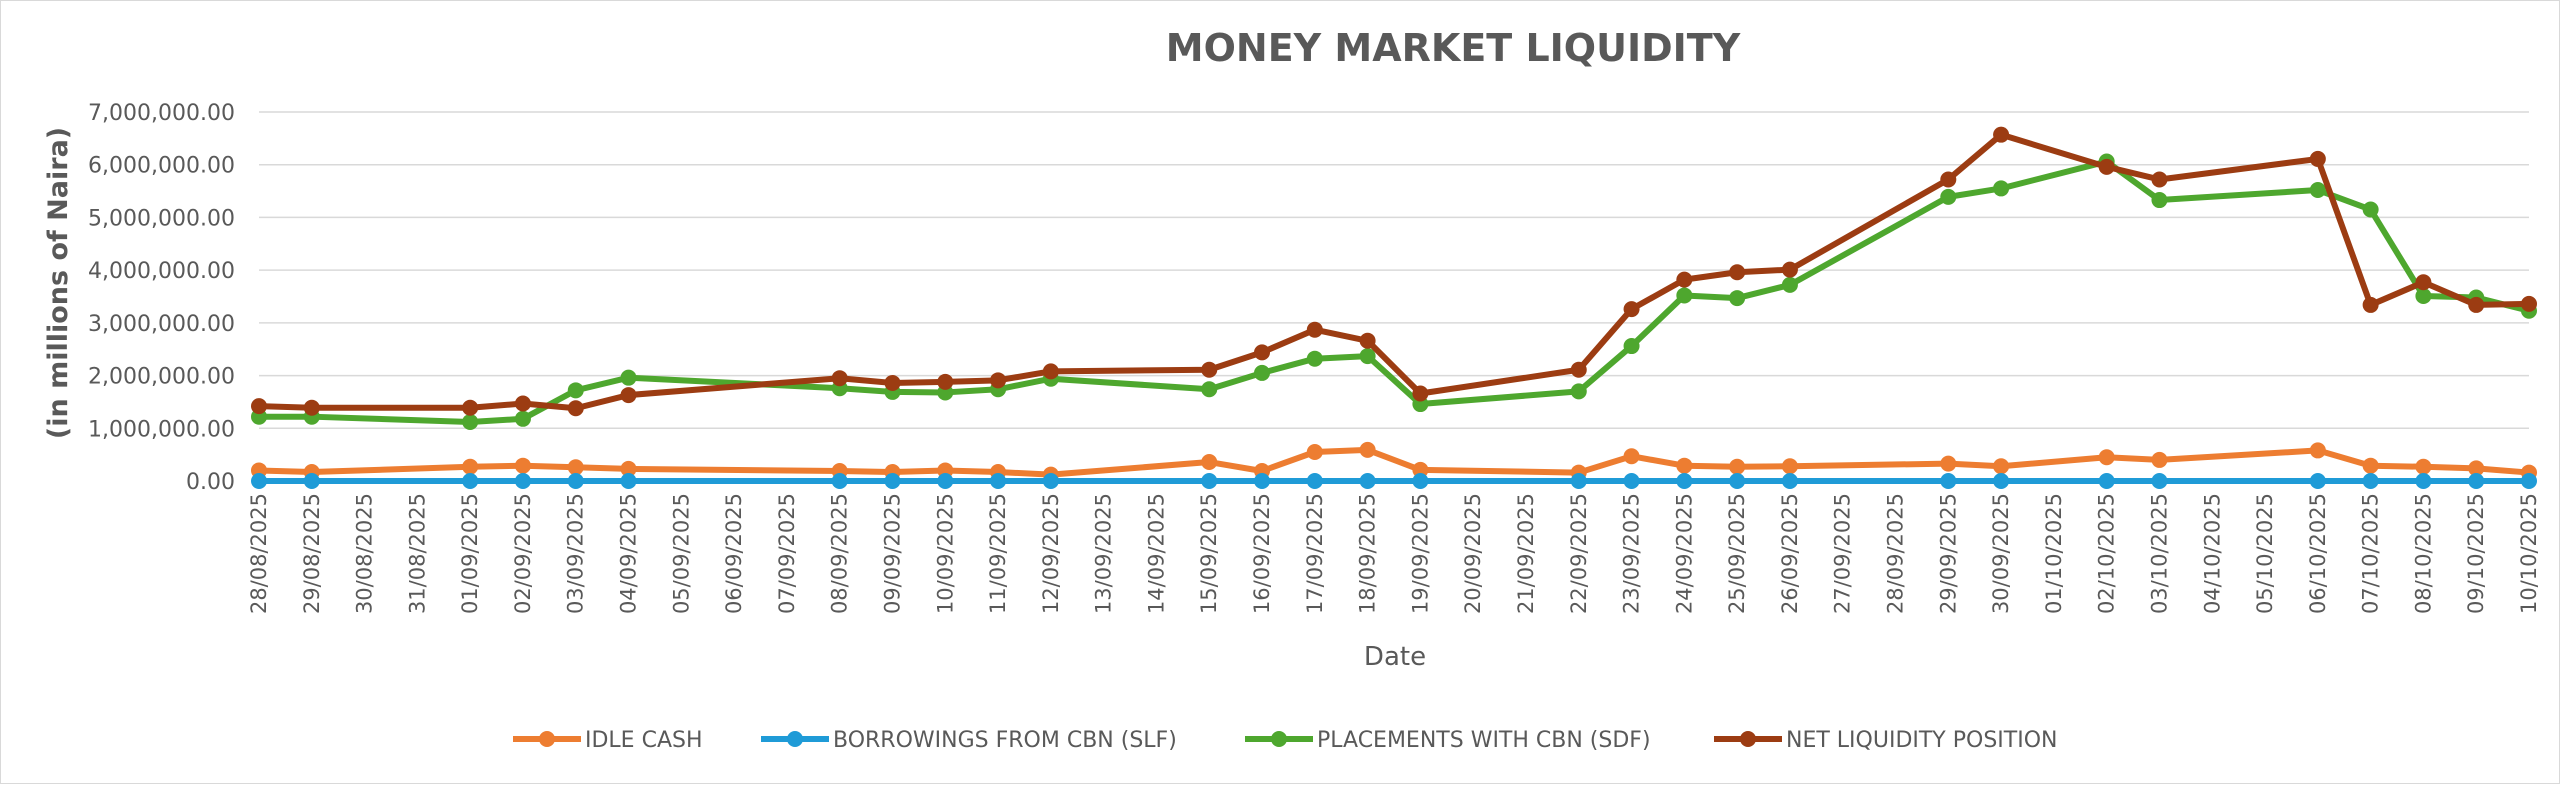 This screenshot has height=785, width=2560. What do you see at coordinates (161, 429) in the screenshot?
I see `y-tick-label: 1,000,000.00` at bounding box center [161, 429].